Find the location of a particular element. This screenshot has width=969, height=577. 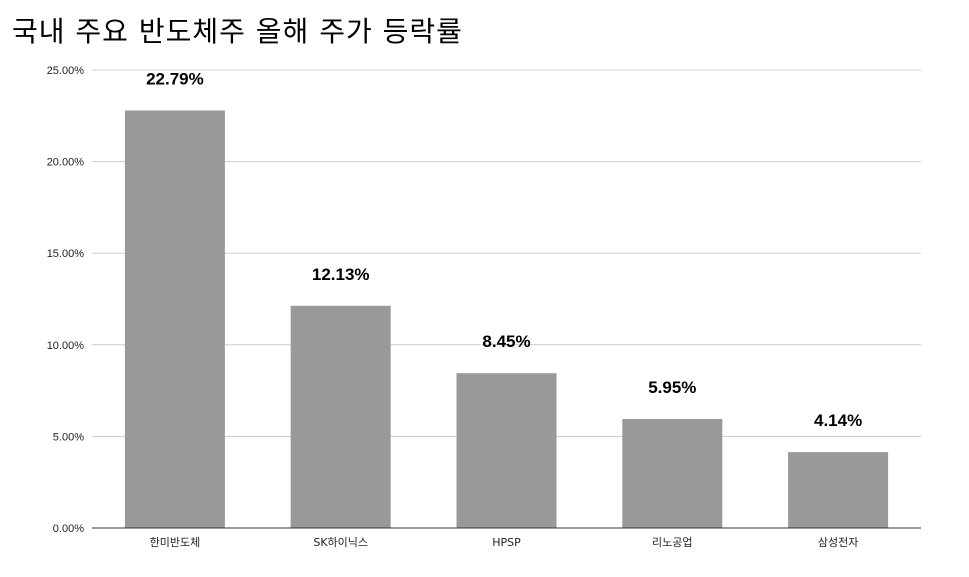

x-tick-label: SK하이닉스 is located at coordinates (340, 542).